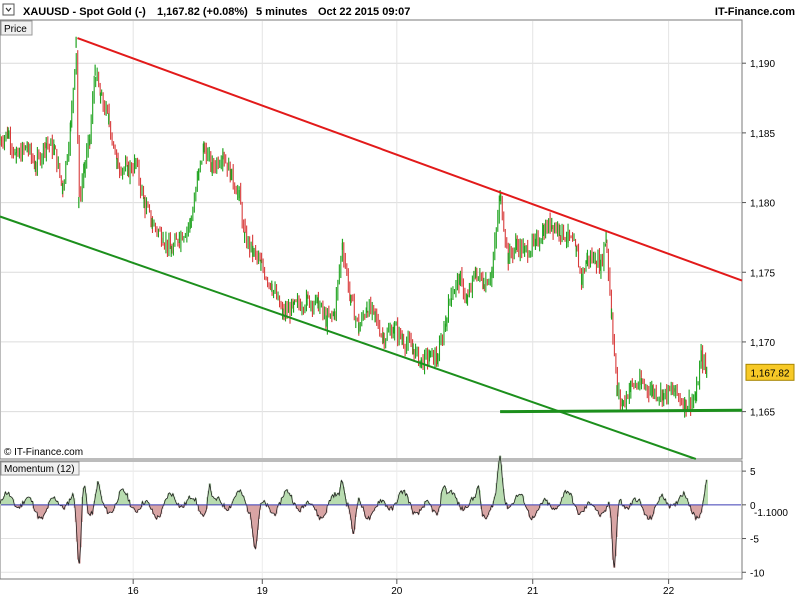 The height and width of the screenshot is (600, 800). What do you see at coordinates (753, 523) in the screenshot?
I see `momentum-axis: 5 0 -5 -10` at bounding box center [753, 523].